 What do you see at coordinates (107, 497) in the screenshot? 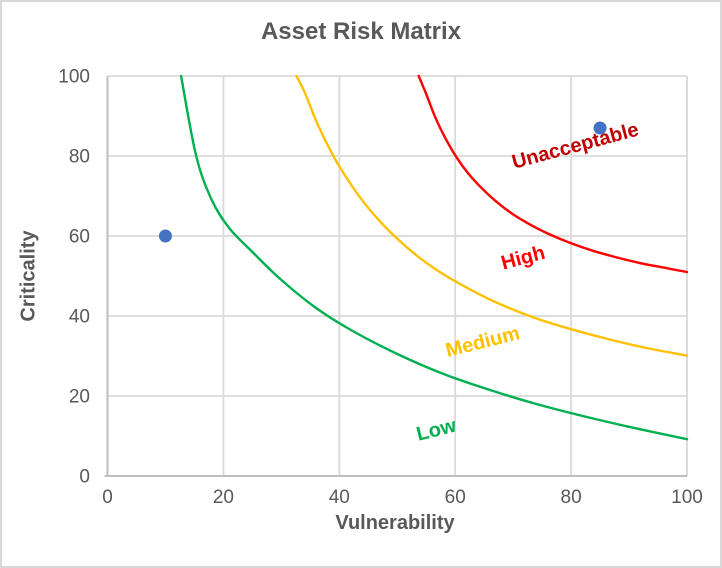
I see `x-tick-label: 0` at bounding box center [107, 497].